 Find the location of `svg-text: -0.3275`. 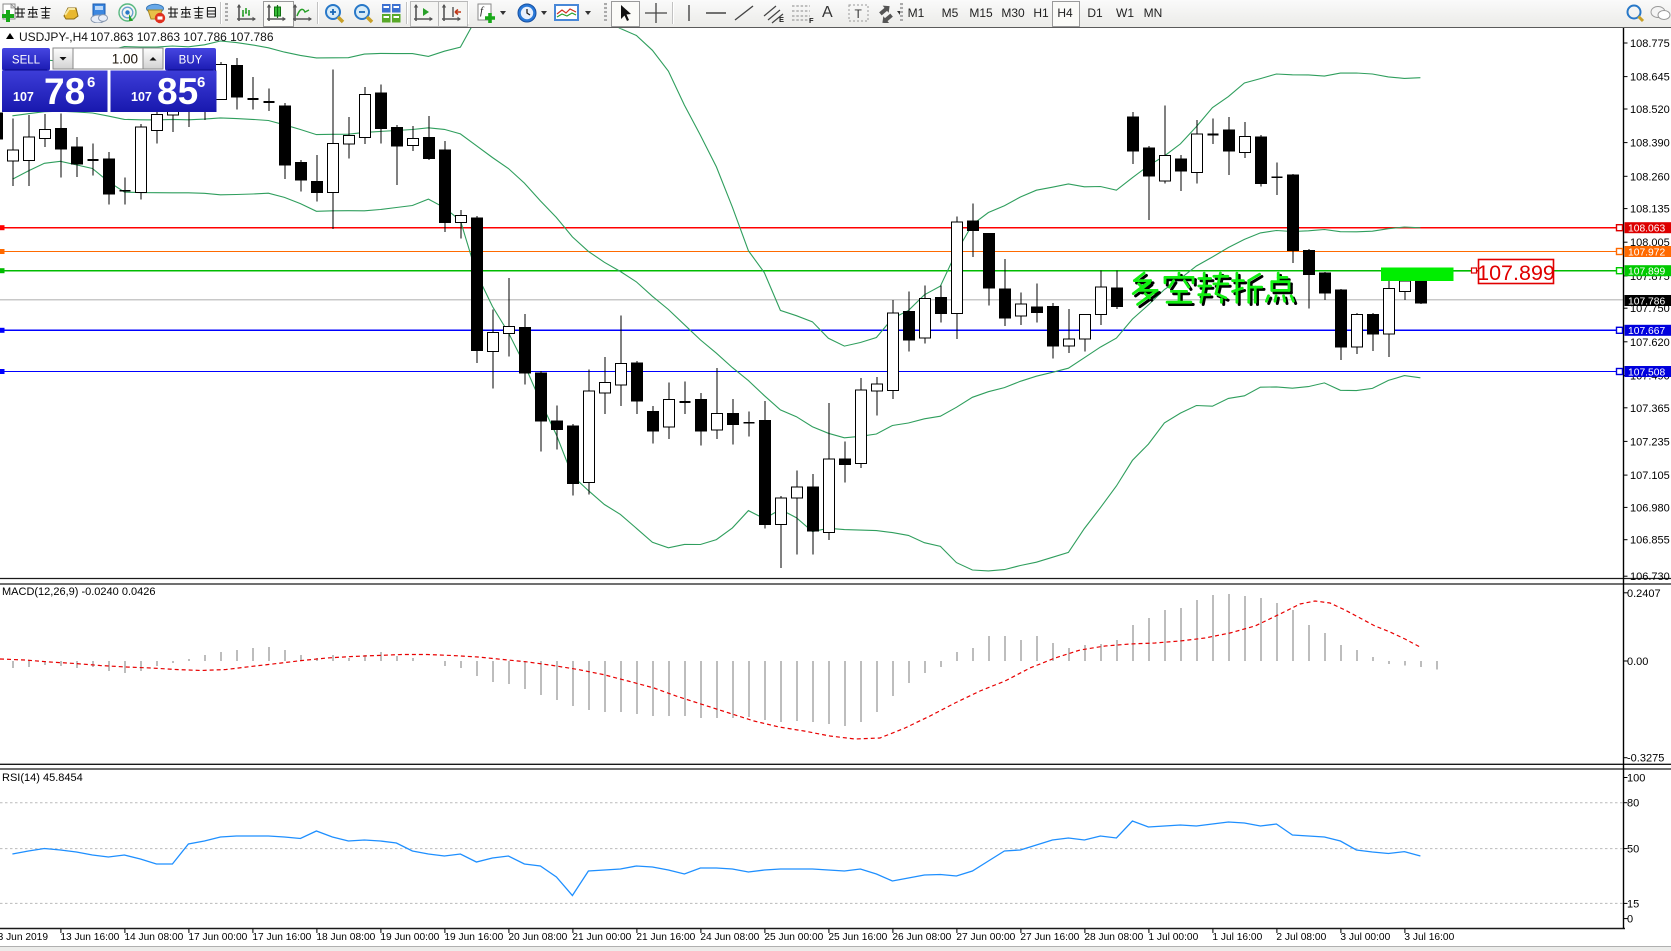

svg-text: -0.3275 is located at coordinates (1645, 759).